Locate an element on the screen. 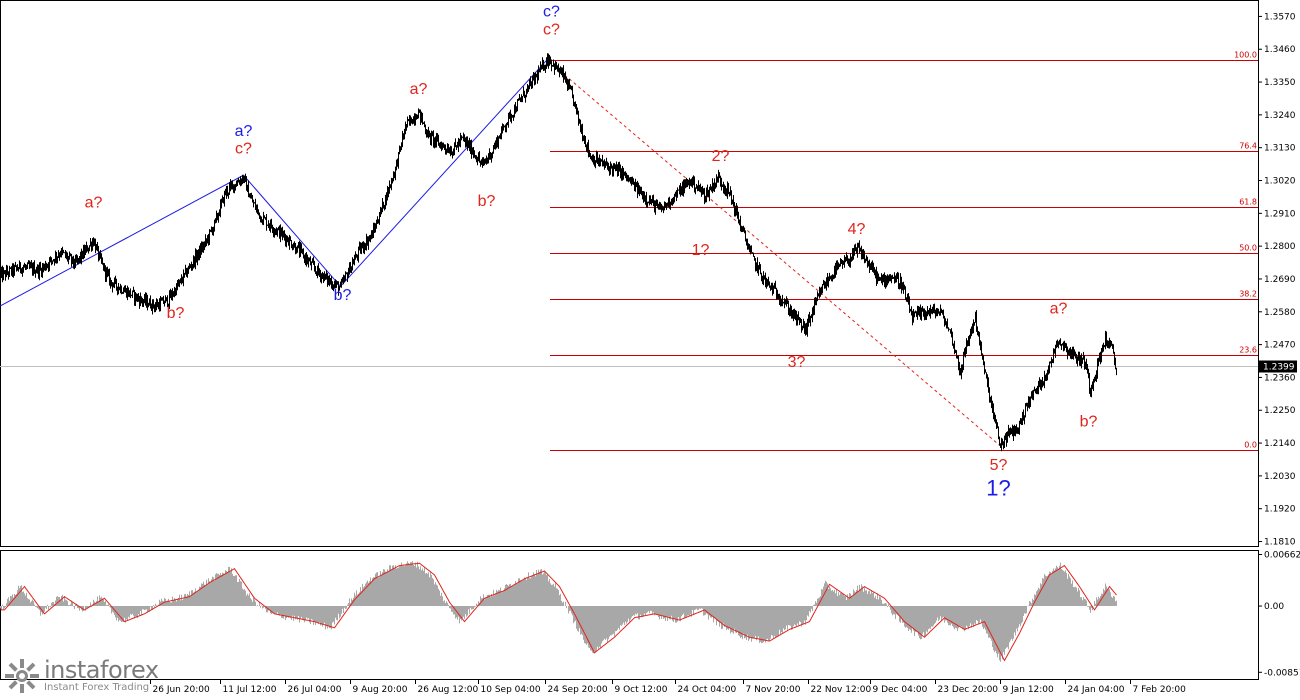  instaforex-mark-icon is located at coordinates (22, 676).